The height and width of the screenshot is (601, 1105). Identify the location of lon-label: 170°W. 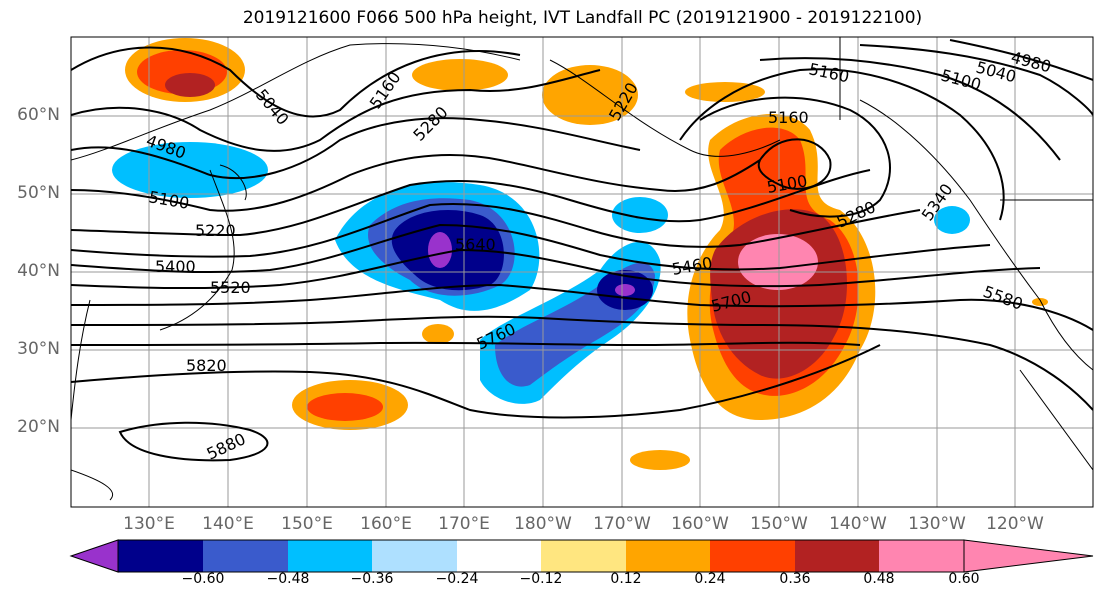
(622, 524).